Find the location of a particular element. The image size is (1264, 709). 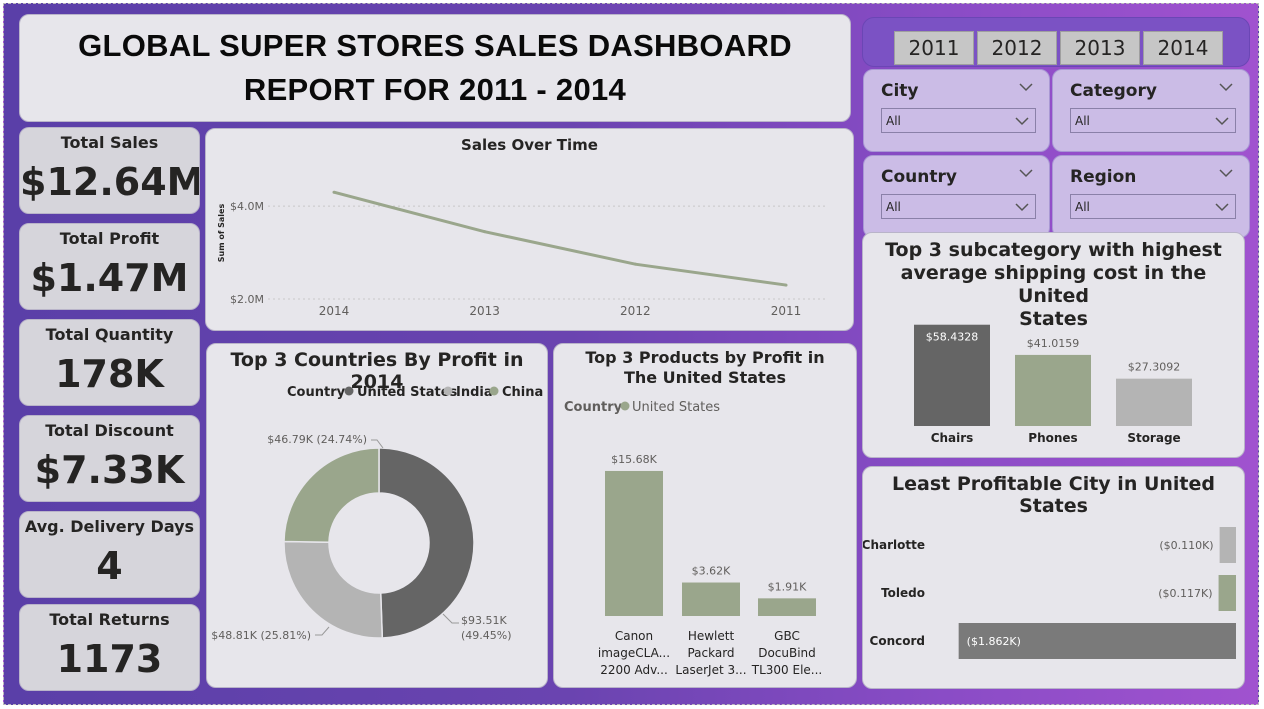

kpi-label: Avg. Delivery Days is located at coordinates (109, 526).